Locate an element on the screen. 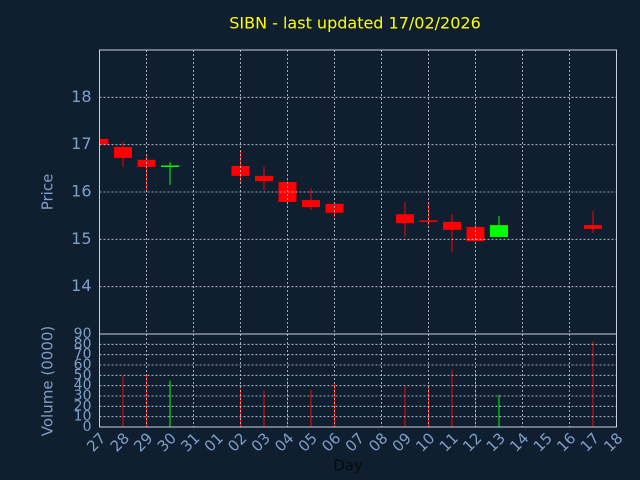  y-tick-label: 15 is located at coordinates (81, 238).